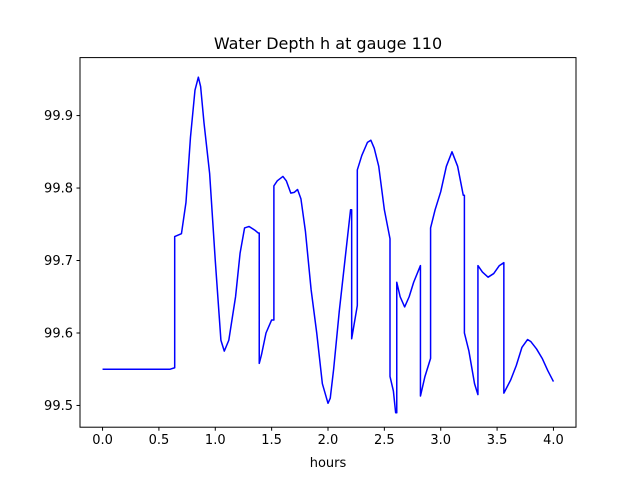 The width and height of the screenshot is (640, 484). What do you see at coordinates (440, 440) in the screenshot?
I see `x-tick-label: 3.0` at bounding box center [440, 440].